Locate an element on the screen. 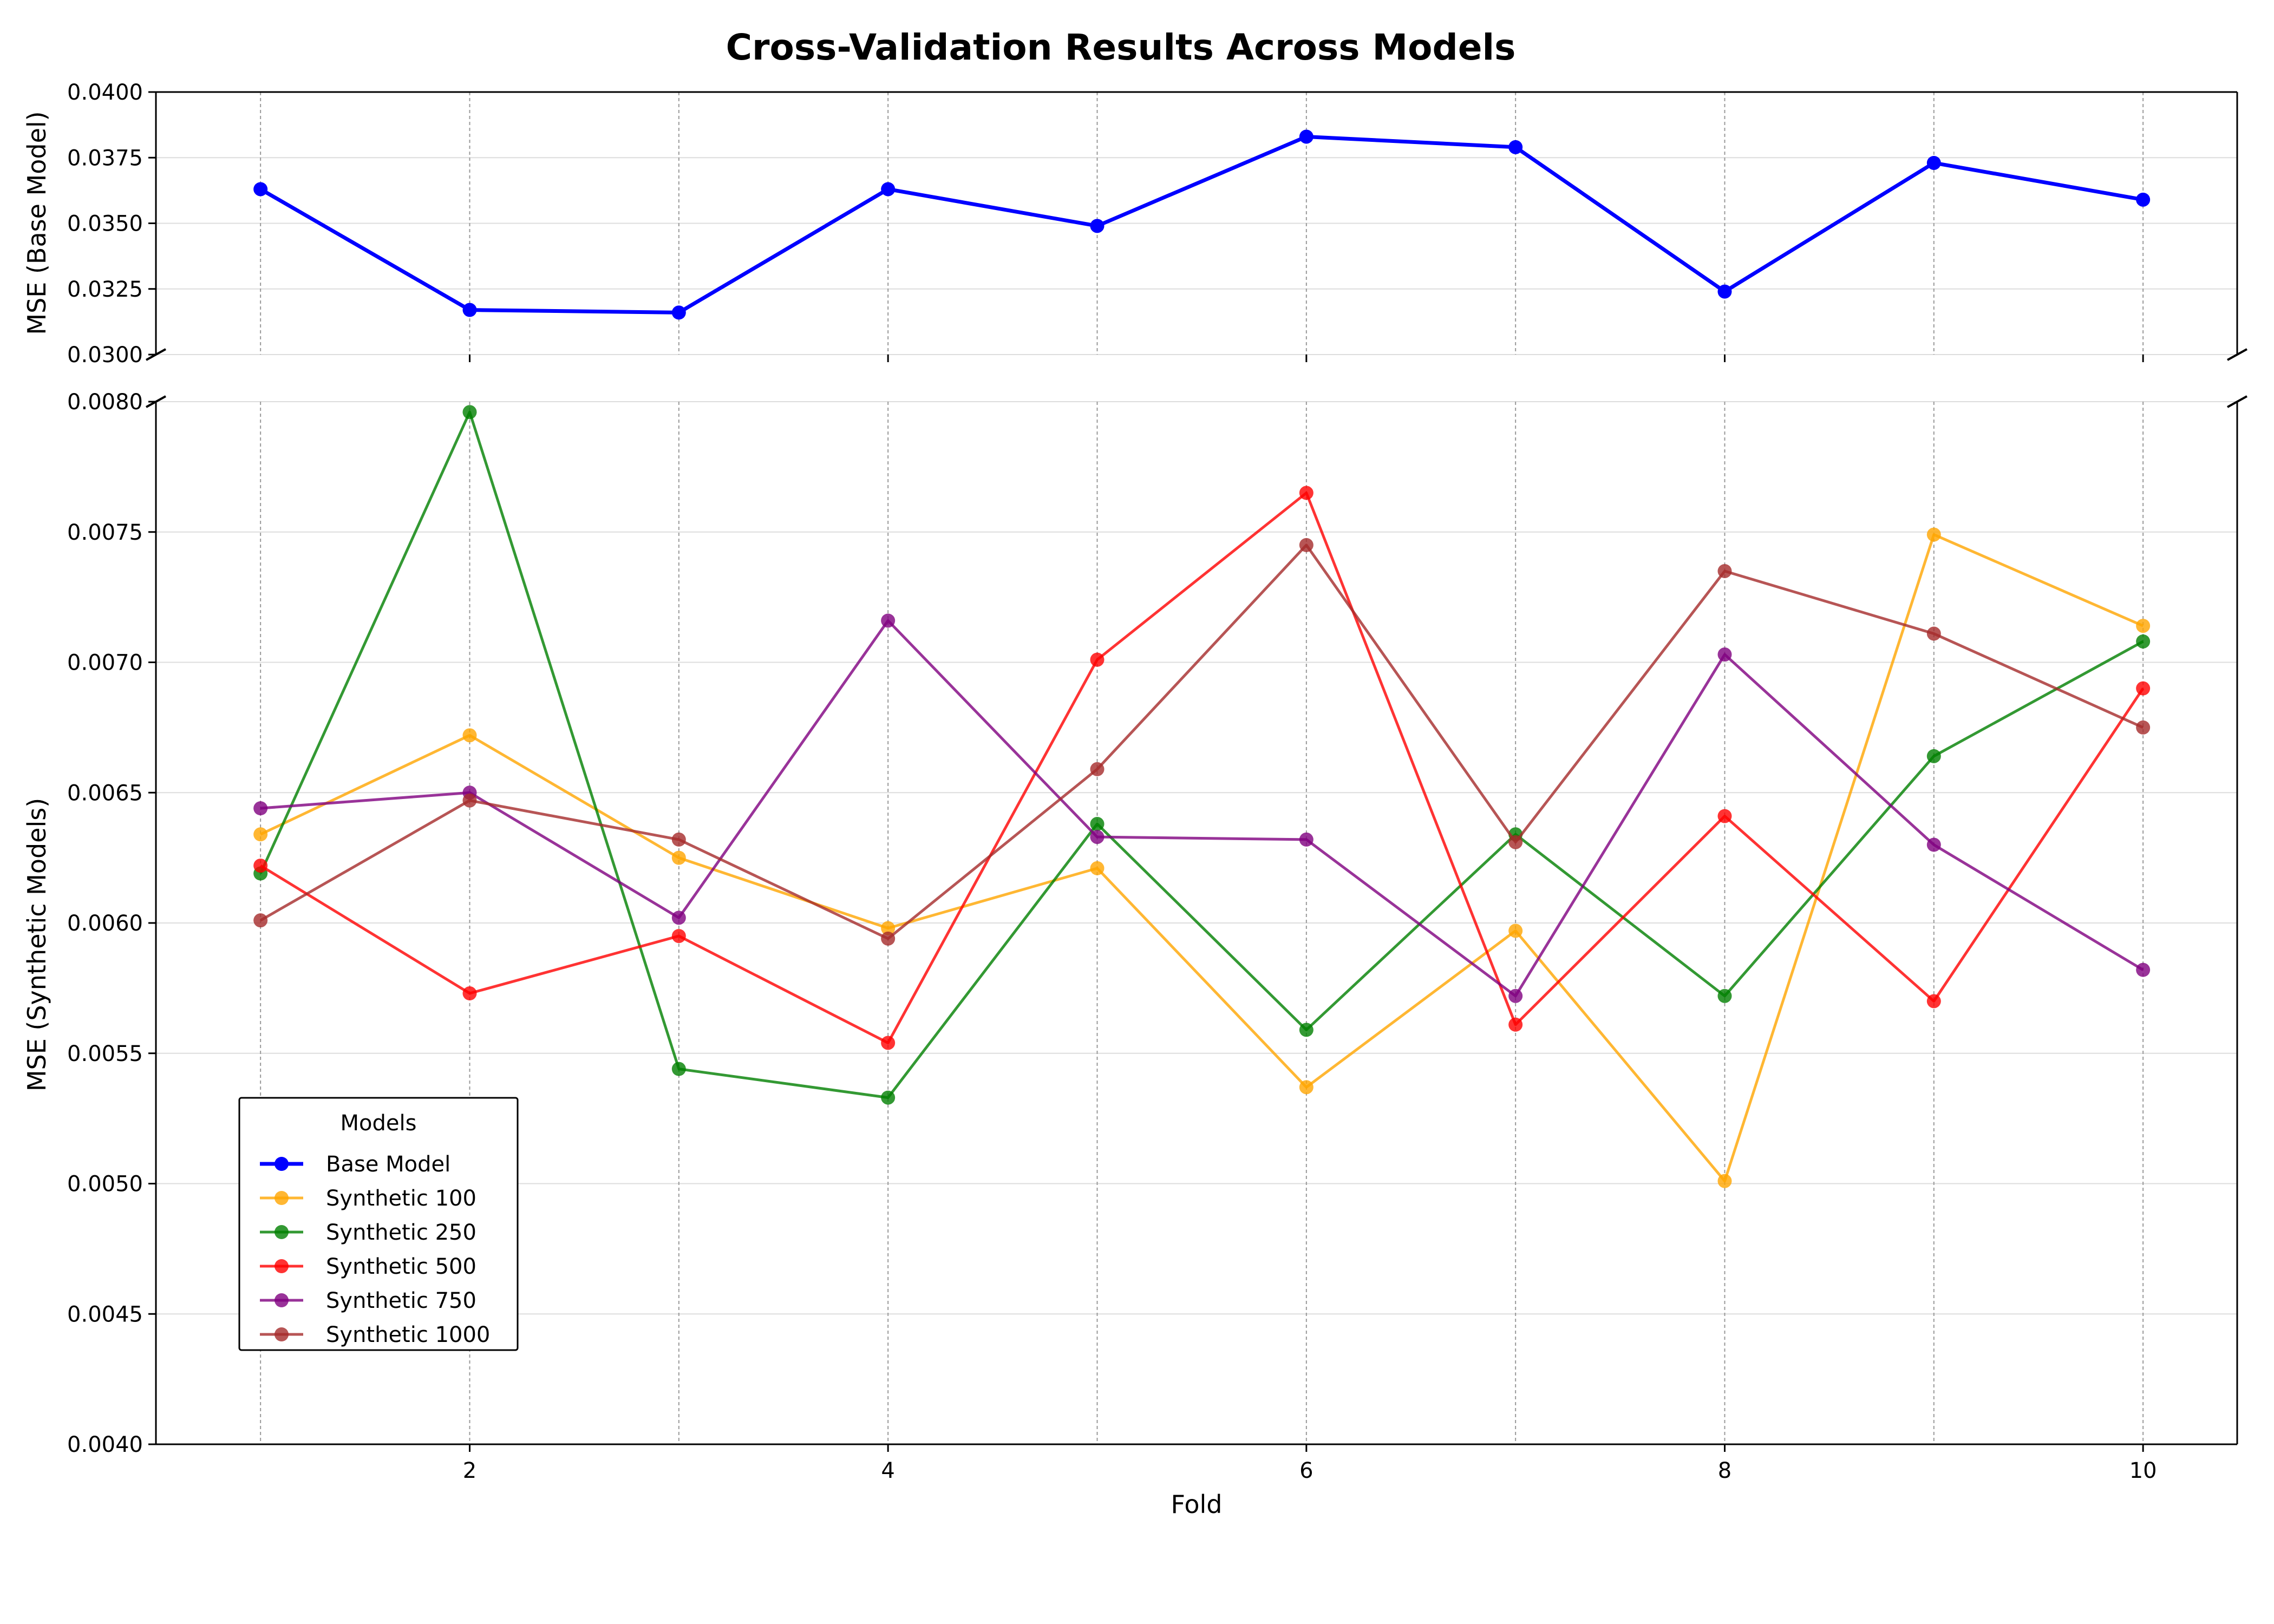 The image size is (2274, 1624). x-tick-label: 4 is located at coordinates (888, 1471).